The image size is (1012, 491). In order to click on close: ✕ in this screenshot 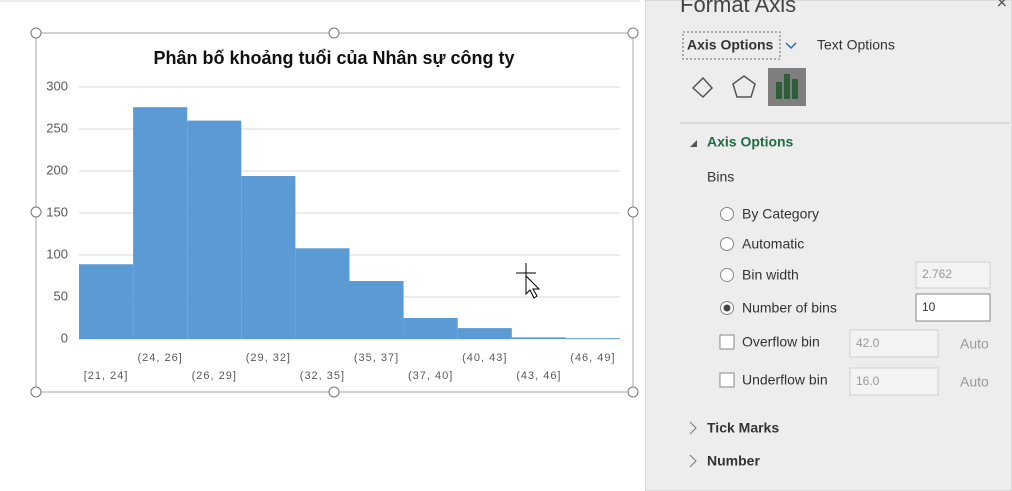, I will do `click(1002, 5)`.